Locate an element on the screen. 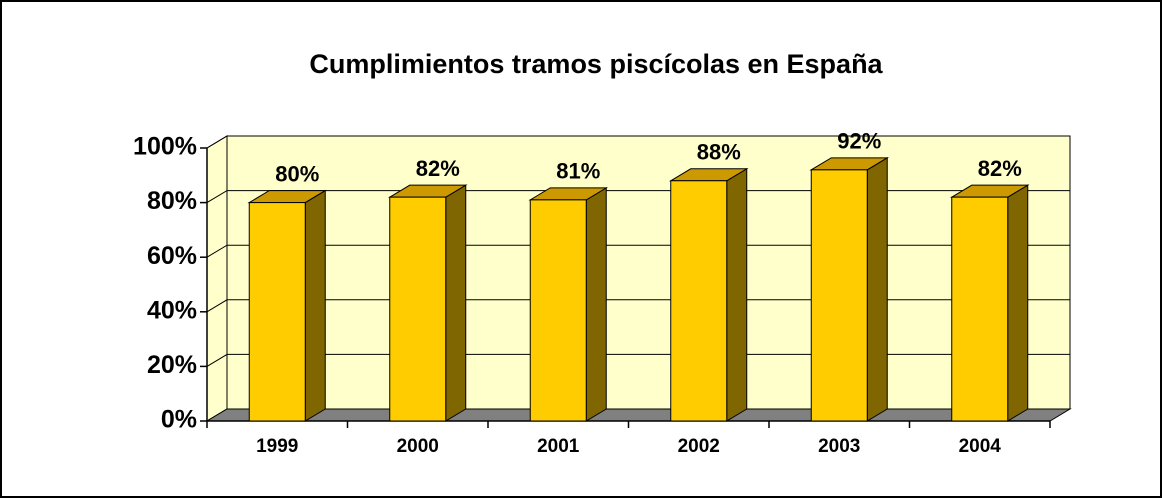 The height and width of the screenshot is (498, 1162). y-tick-label: 80% is located at coordinates (172, 201).